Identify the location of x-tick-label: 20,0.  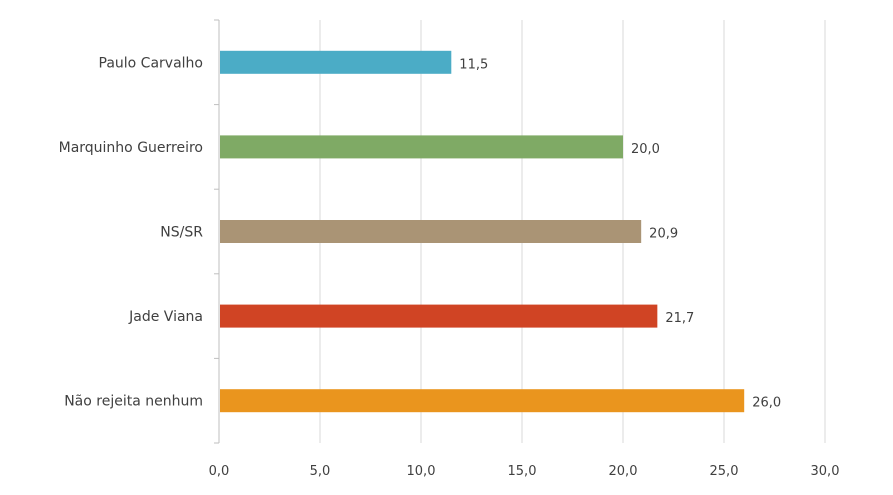
(623, 471).